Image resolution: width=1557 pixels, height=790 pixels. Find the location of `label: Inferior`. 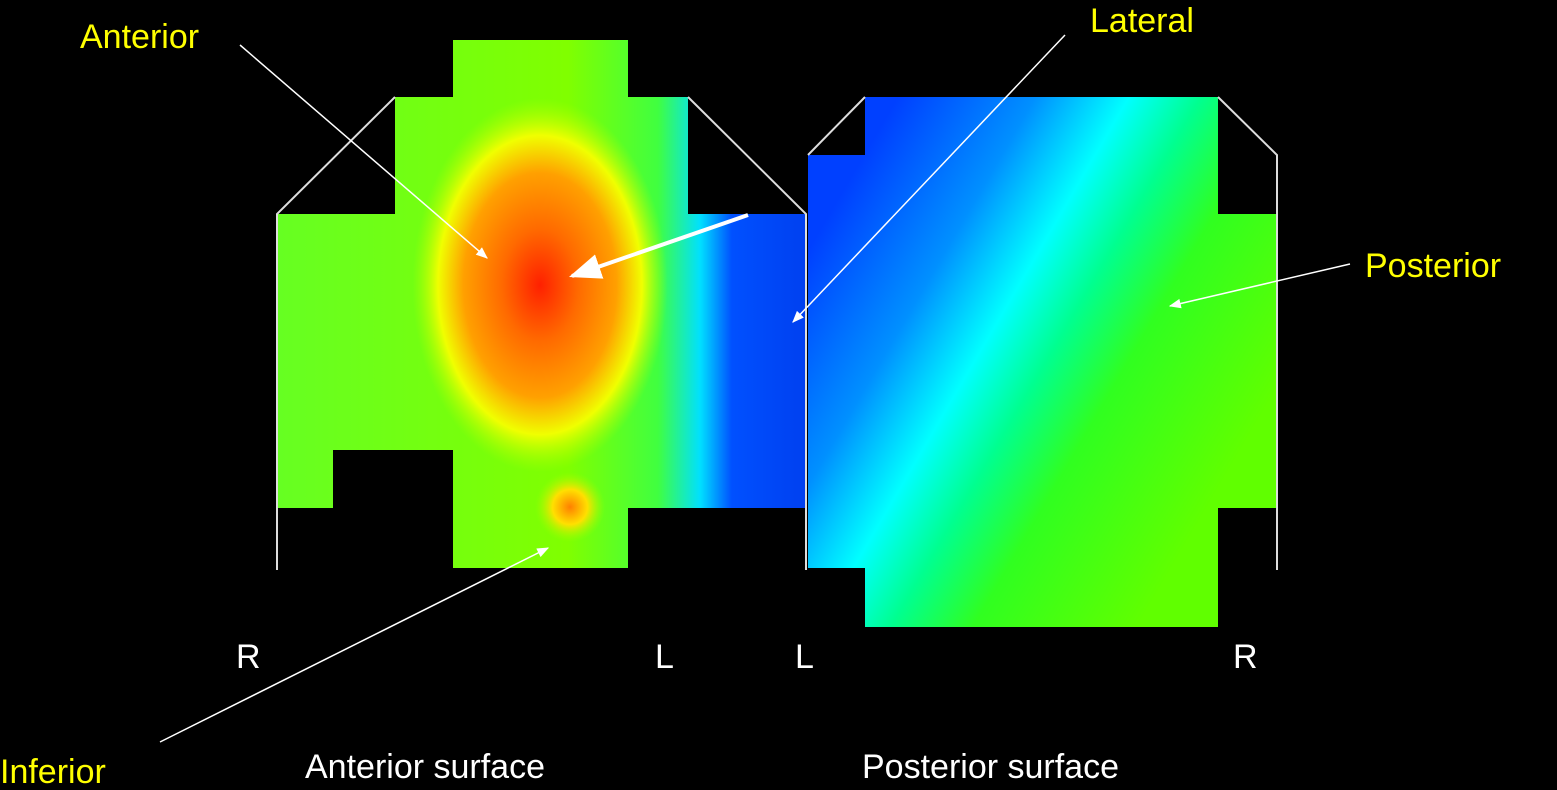

label: Inferior is located at coordinates (53, 771).